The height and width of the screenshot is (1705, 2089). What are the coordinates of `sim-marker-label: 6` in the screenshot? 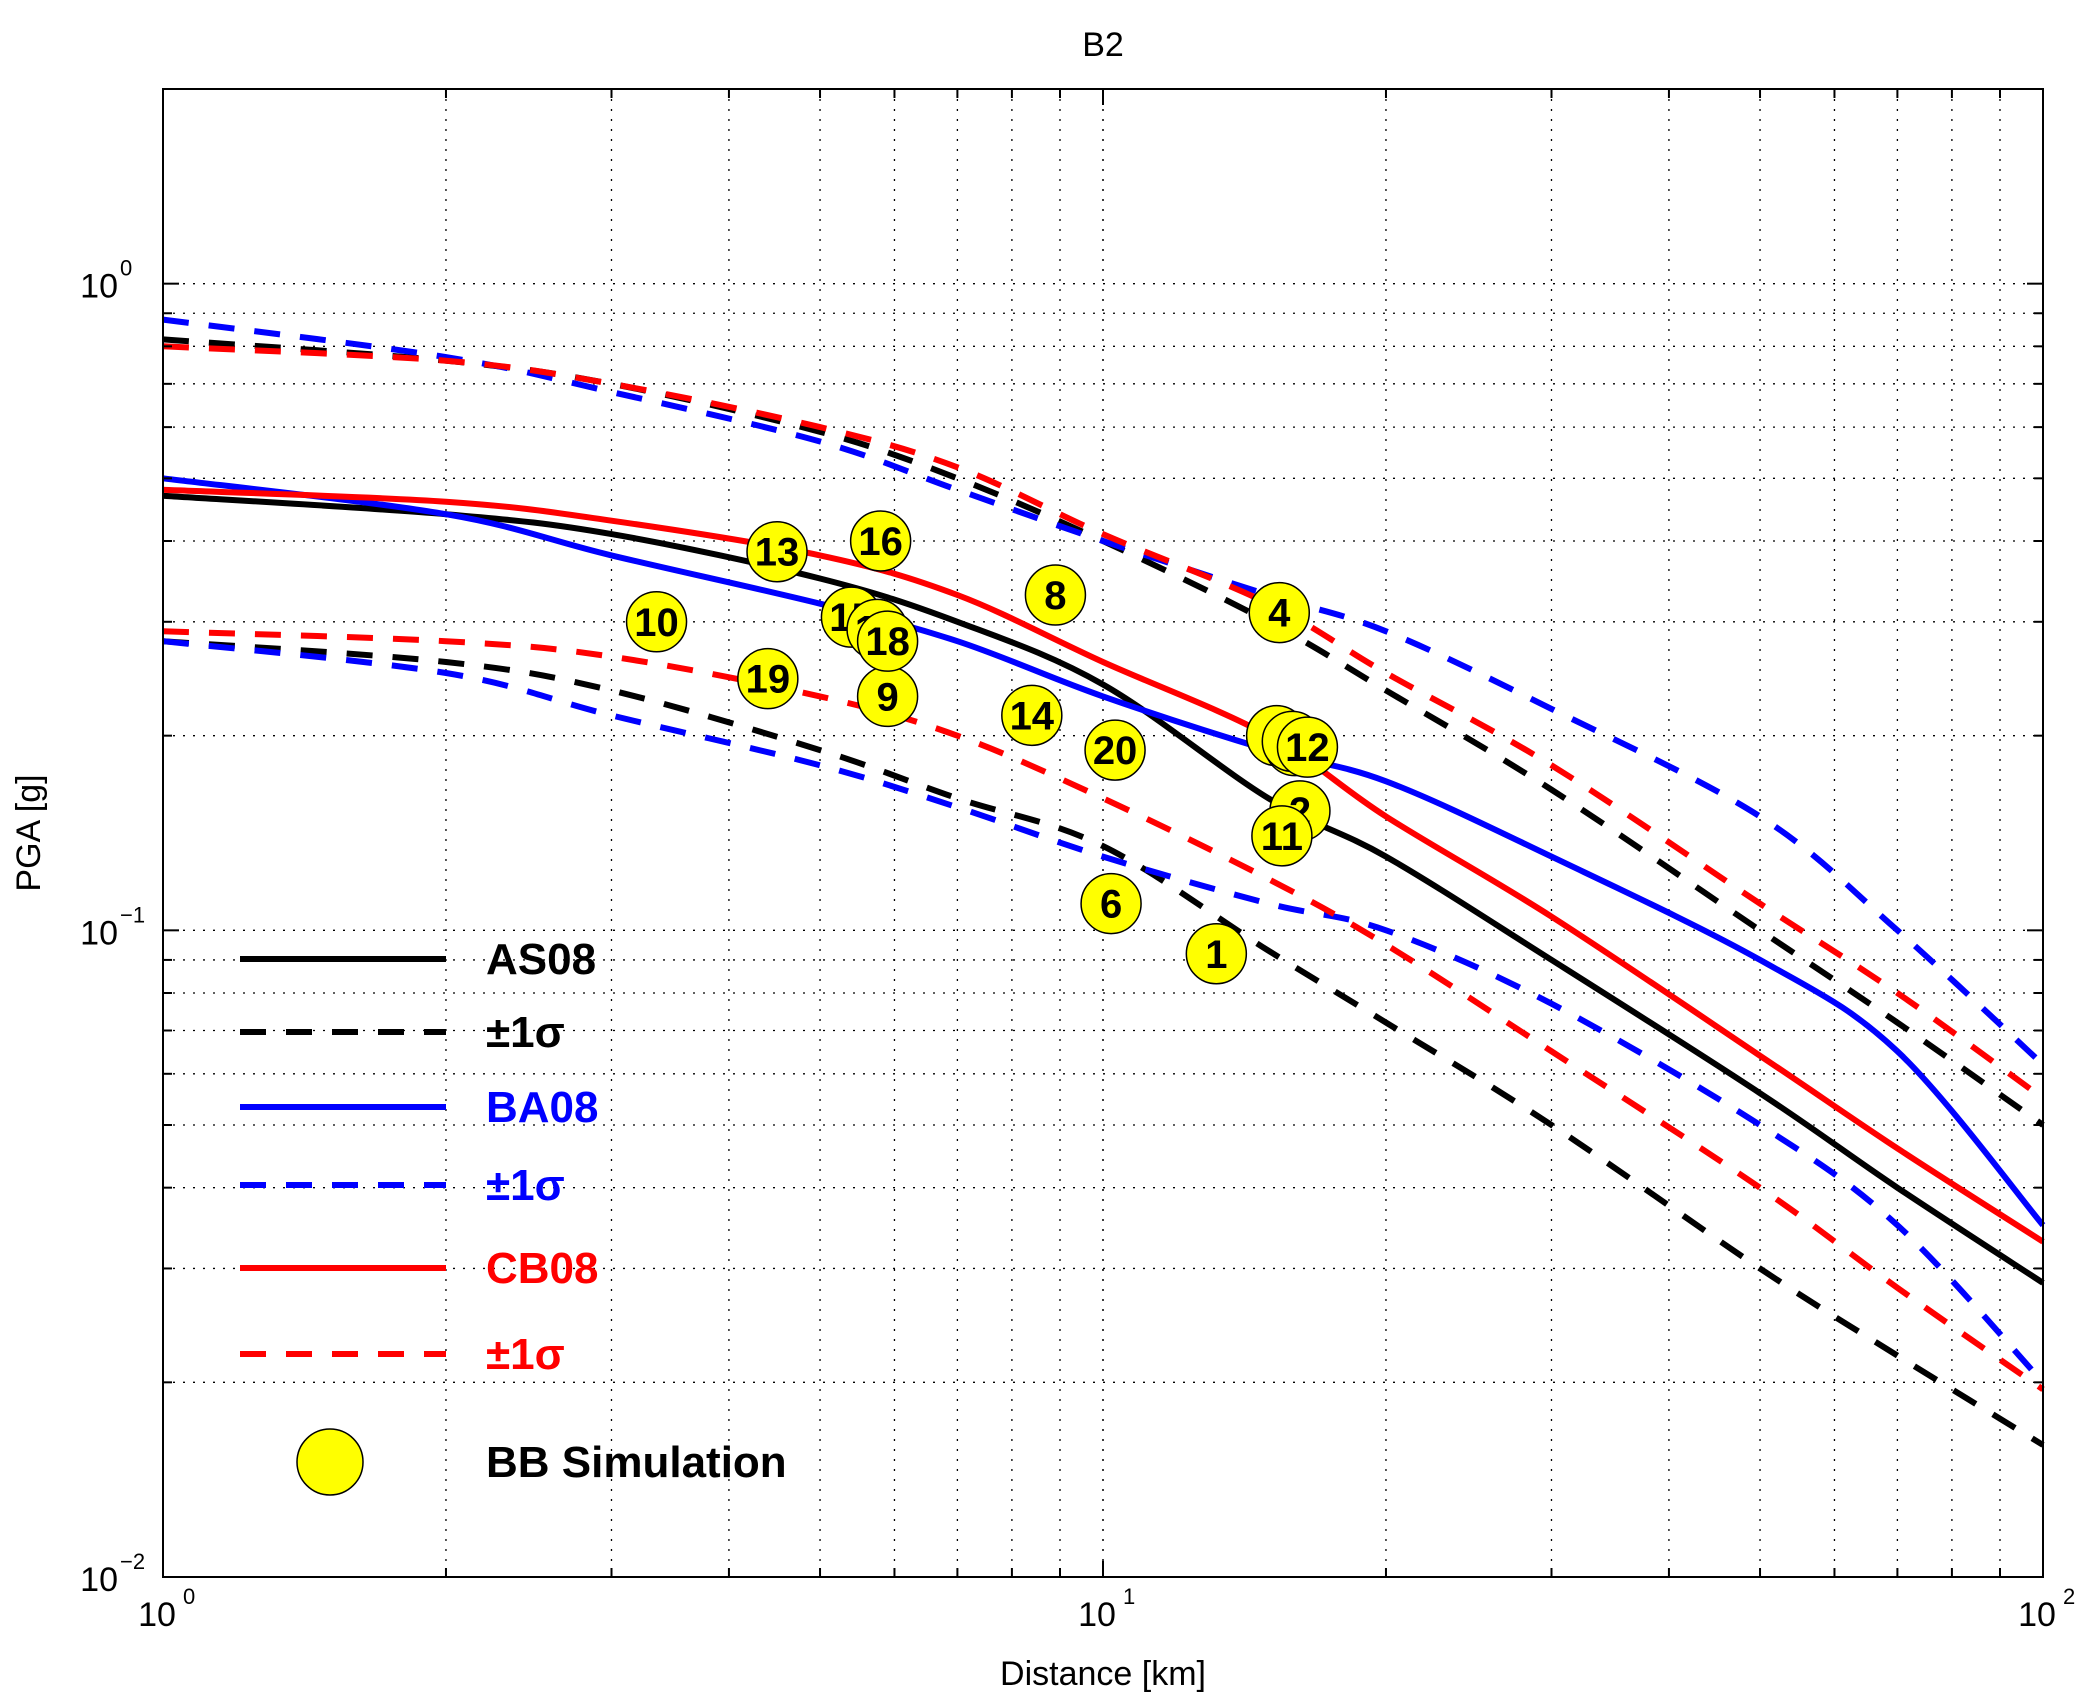 It's located at (1111, 905).